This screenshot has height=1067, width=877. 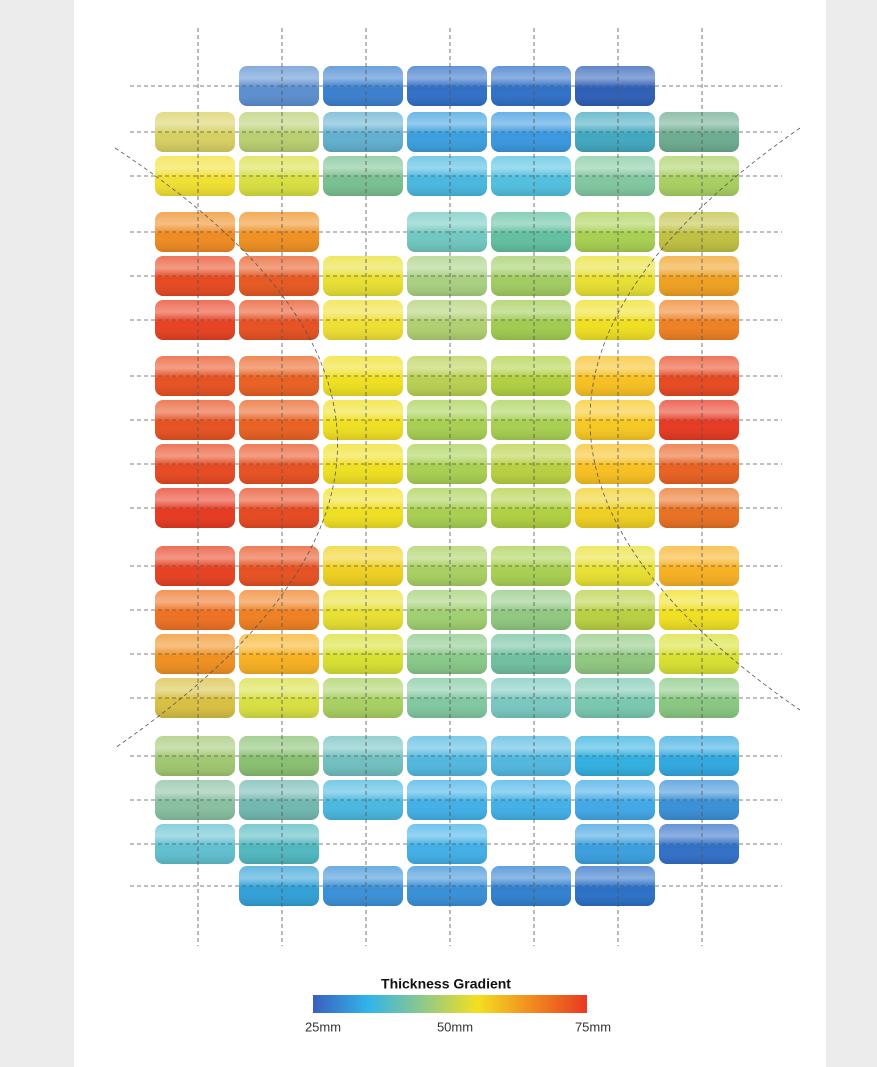 What do you see at coordinates (323, 1026) in the screenshot?
I see `legend-label: 25mm` at bounding box center [323, 1026].